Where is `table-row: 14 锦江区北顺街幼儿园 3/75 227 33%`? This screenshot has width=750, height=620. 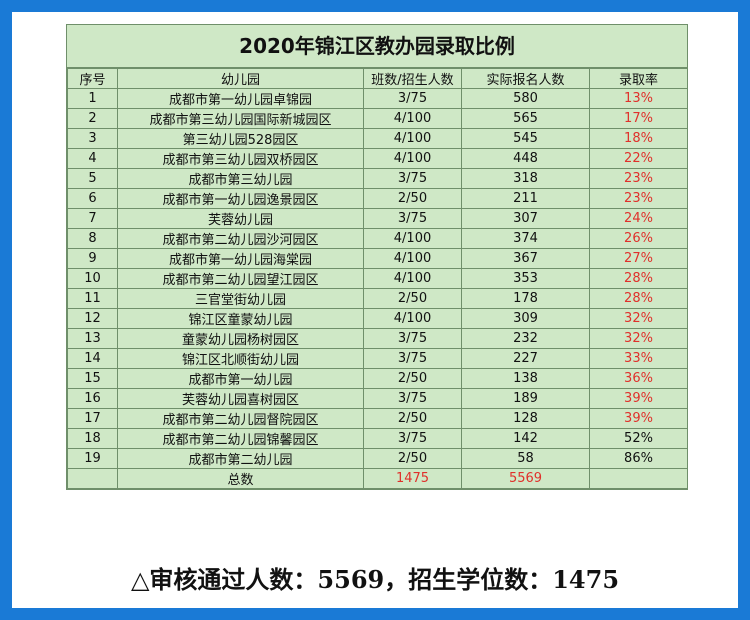 table-row: 14 锦江区北顺街幼儿园 3/75 227 33% is located at coordinates (377, 358).